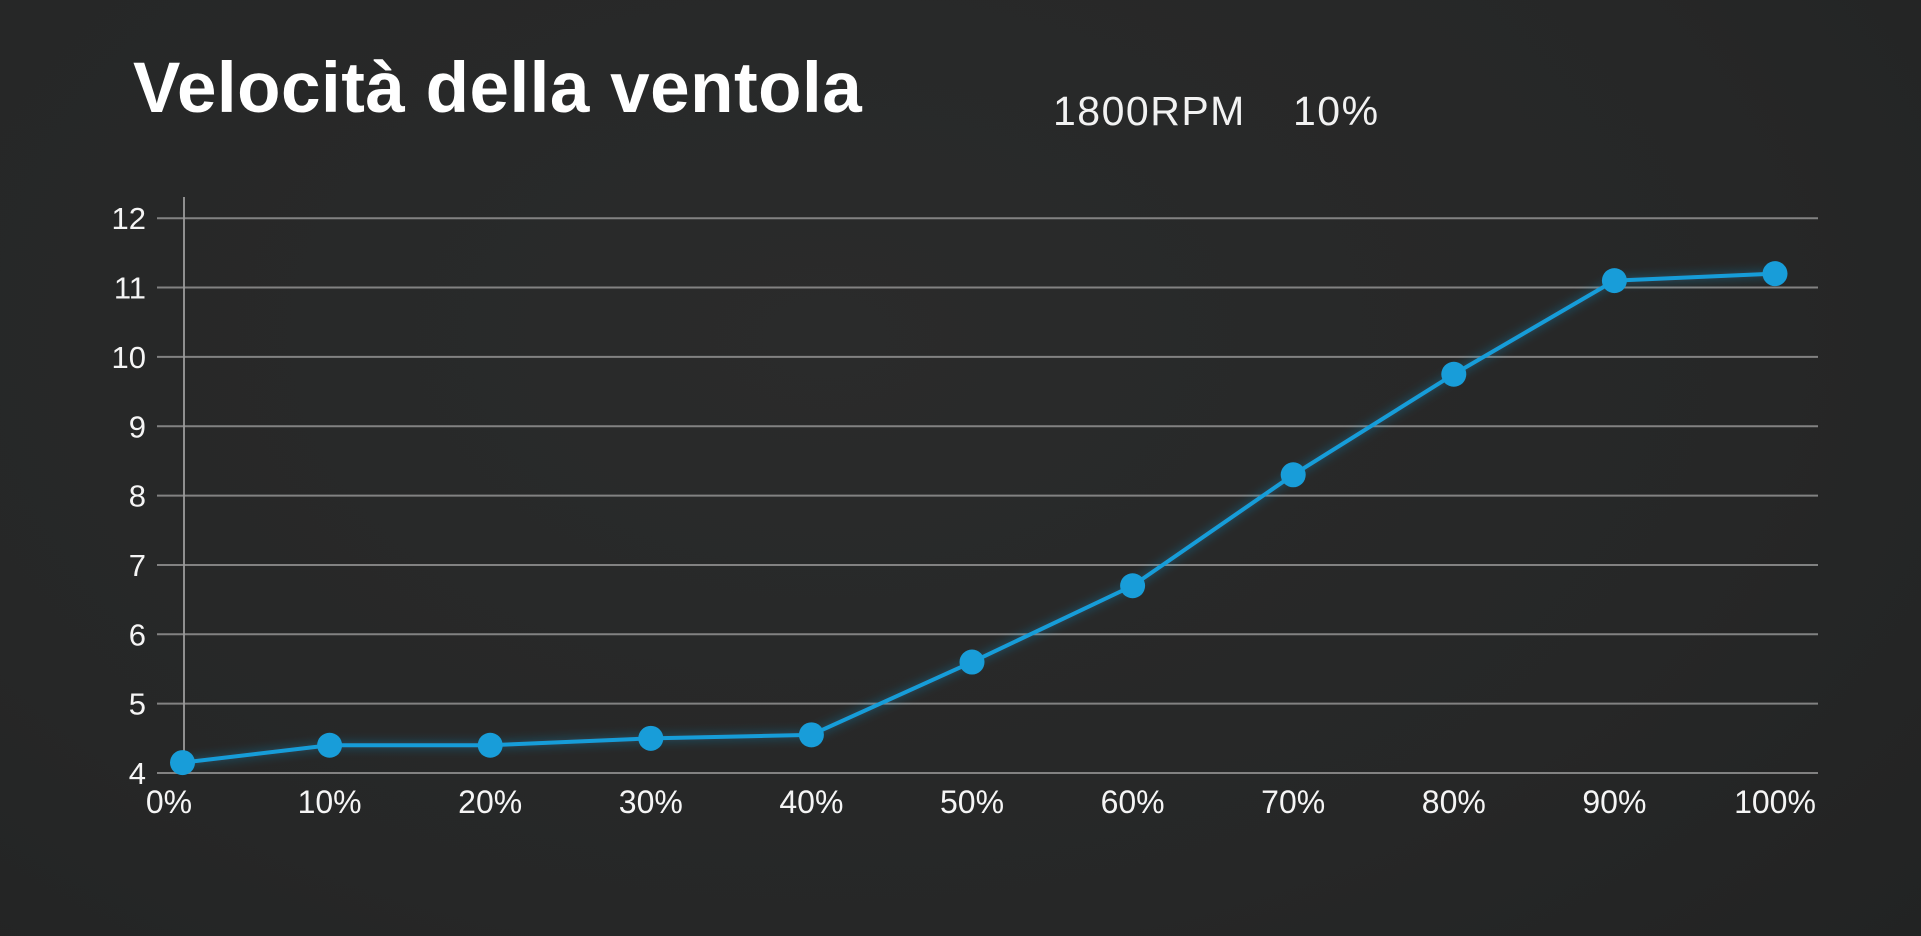 The height and width of the screenshot is (936, 1921). Describe the element at coordinates (1454, 802) in the screenshot. I see `x-tick-label: 80%` at that location.